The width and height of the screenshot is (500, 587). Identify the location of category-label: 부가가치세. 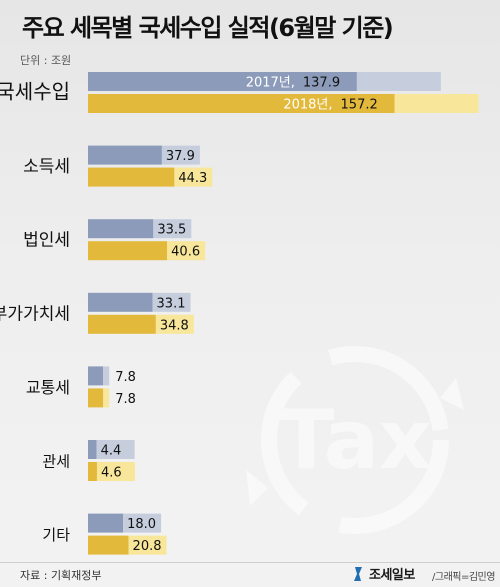
(35, 314).